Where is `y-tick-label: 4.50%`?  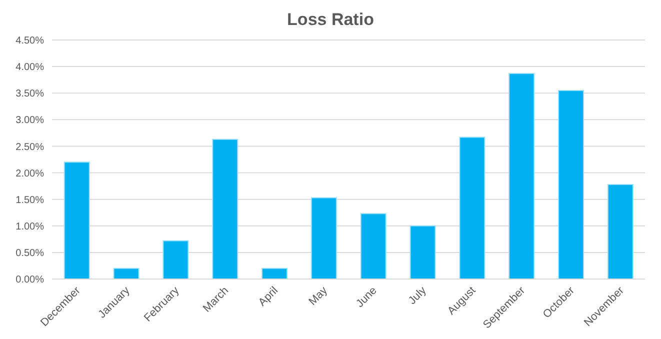 y-tick-label: 4.50% is located at coordinates (30, 41).